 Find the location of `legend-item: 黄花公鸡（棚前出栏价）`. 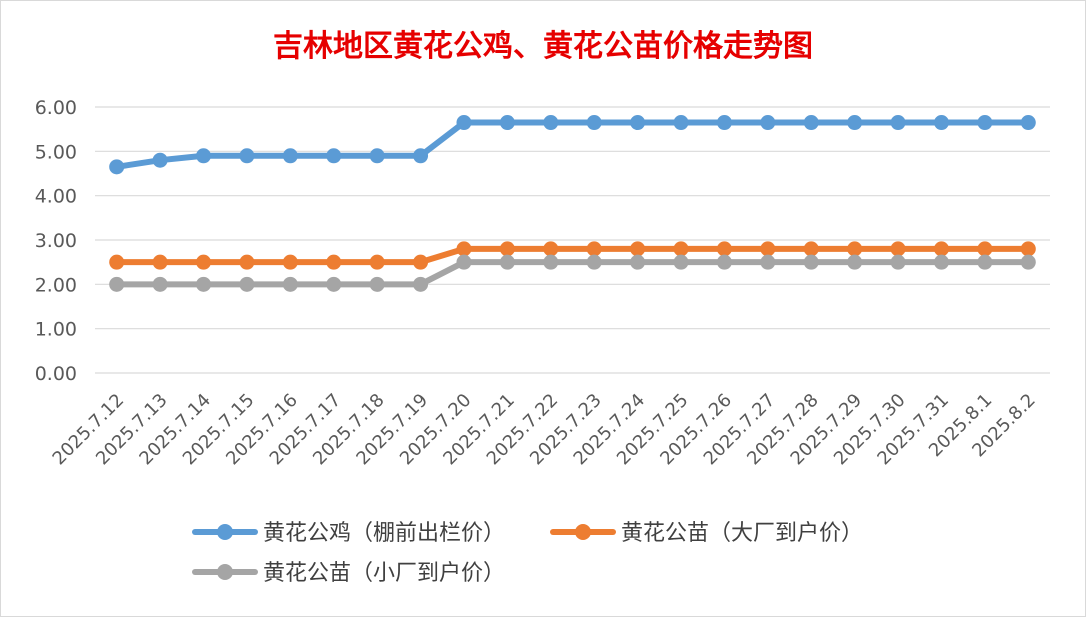

legend-item: 黄花公鸡（棚前出栏价） is located at coordinates (348, 533).